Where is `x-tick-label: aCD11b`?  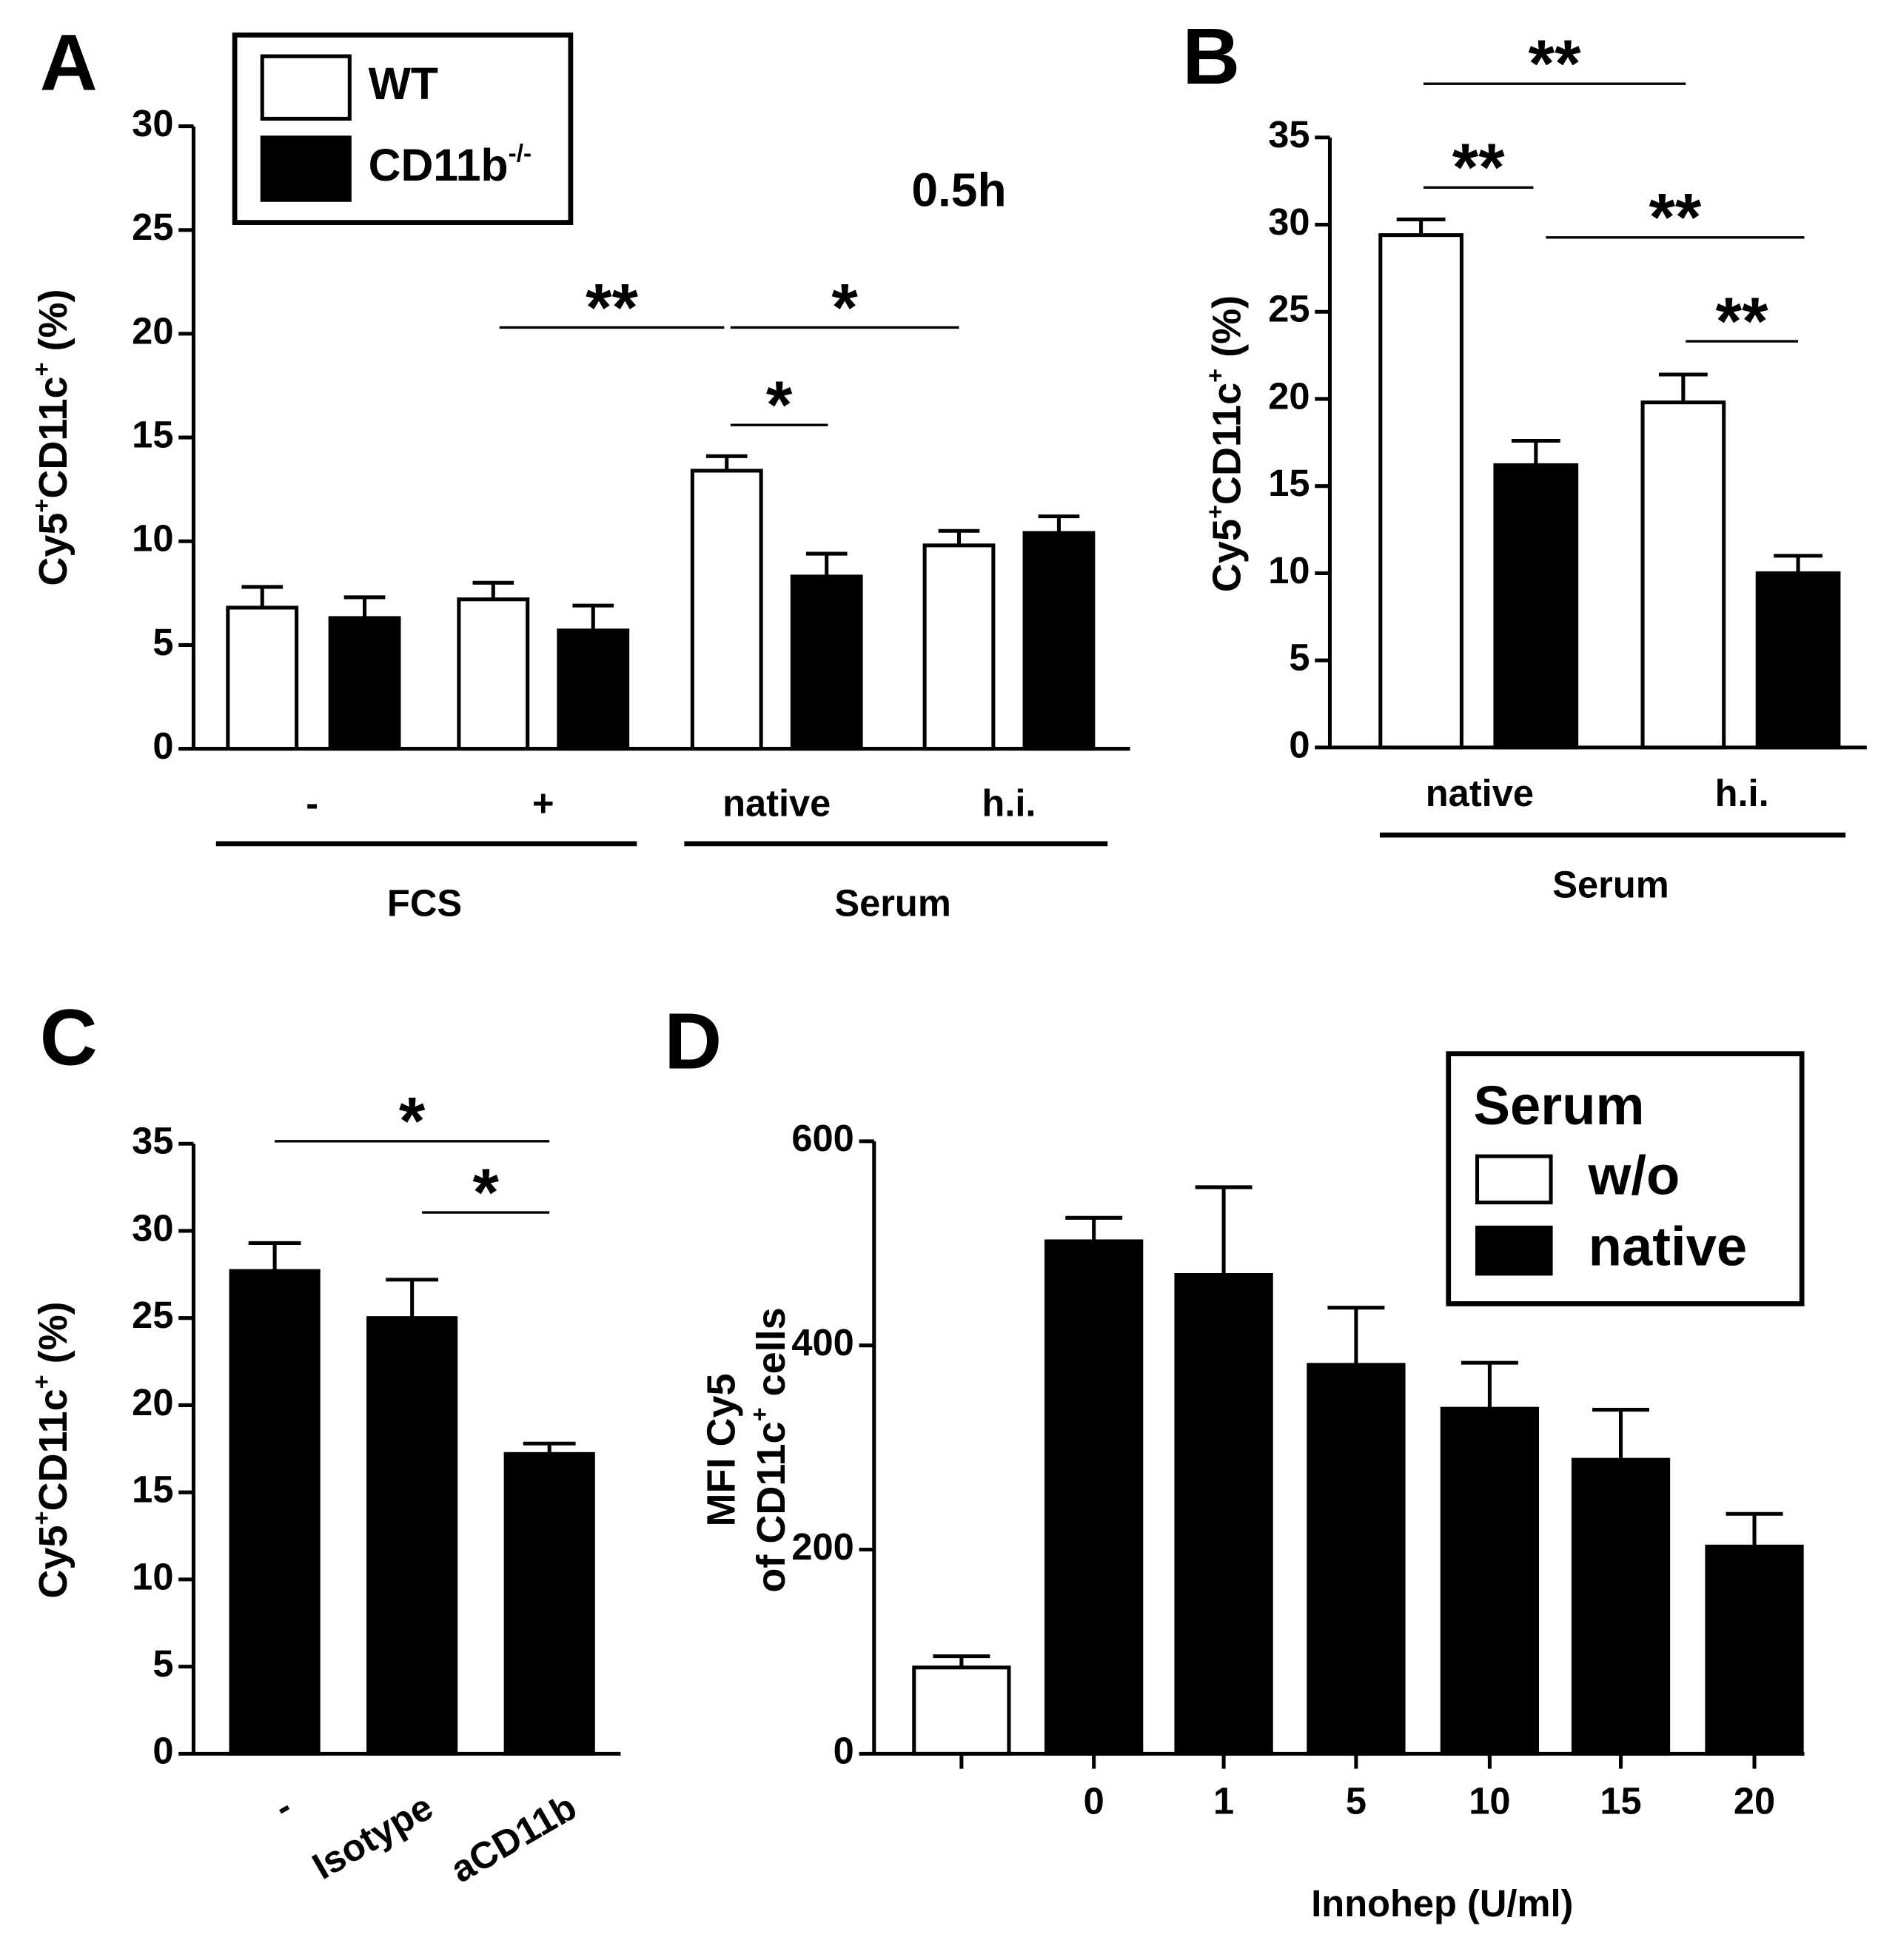 x-tick-label: aCD11b is located at coordinates (513, 1838).